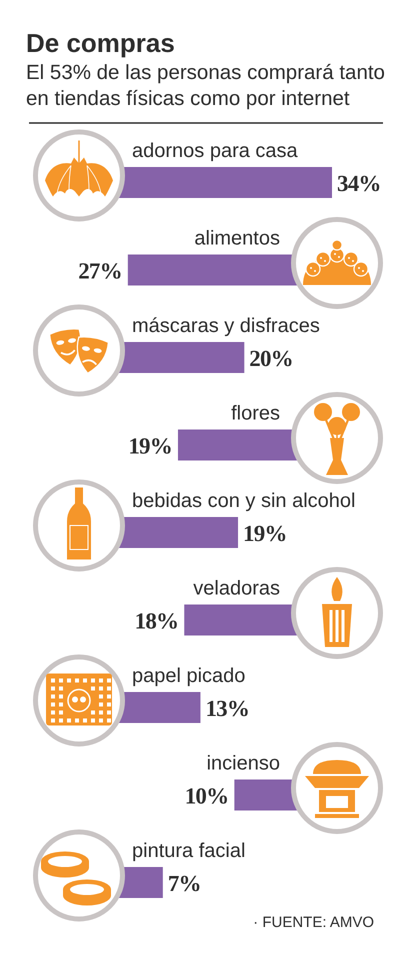 The height and width of the screenshot is (970, 412). Describe the element at coordinates (189, 676) in the screenshot. I see `y-tick-label: papel picado` at that location.